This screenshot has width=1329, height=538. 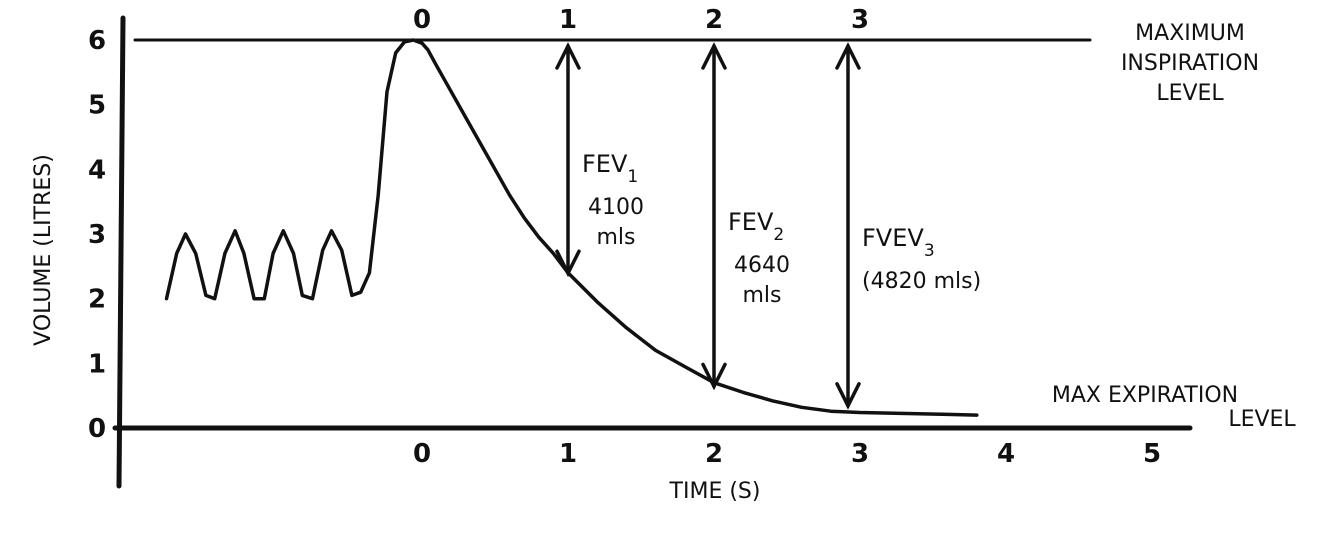 I want to click on top-tick-label-2: 2, so click(x=714, y=20).